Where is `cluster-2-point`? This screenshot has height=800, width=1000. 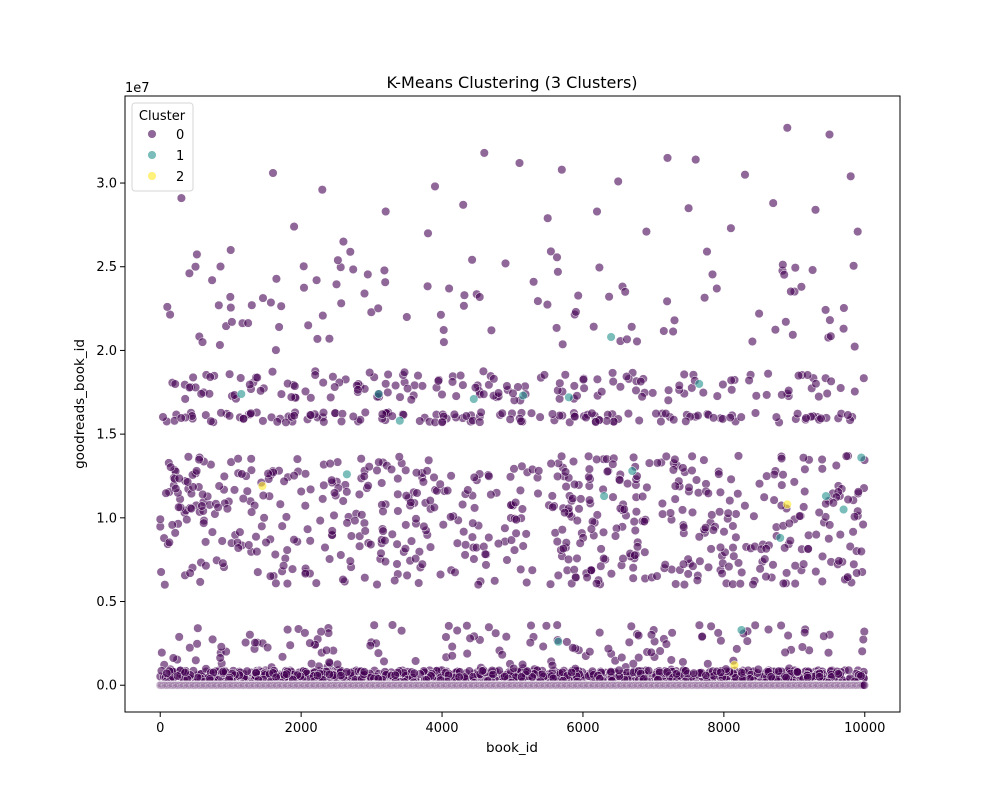
cluster-2-point is located at coordinates (787, 504).